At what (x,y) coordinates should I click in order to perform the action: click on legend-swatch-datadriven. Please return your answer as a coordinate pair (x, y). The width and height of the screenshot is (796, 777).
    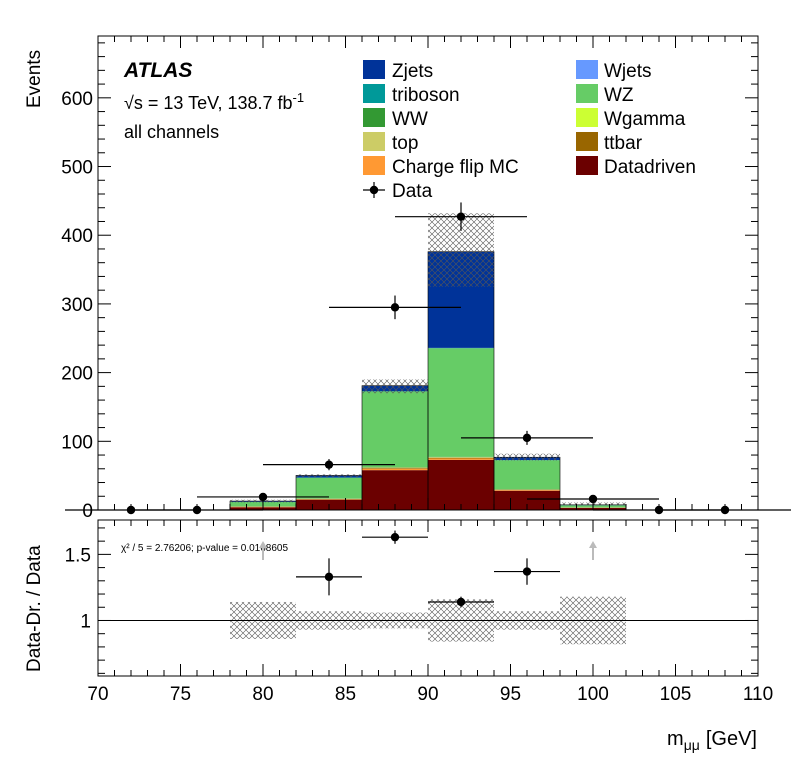
    Looking at the image, I should click on (587, 165).